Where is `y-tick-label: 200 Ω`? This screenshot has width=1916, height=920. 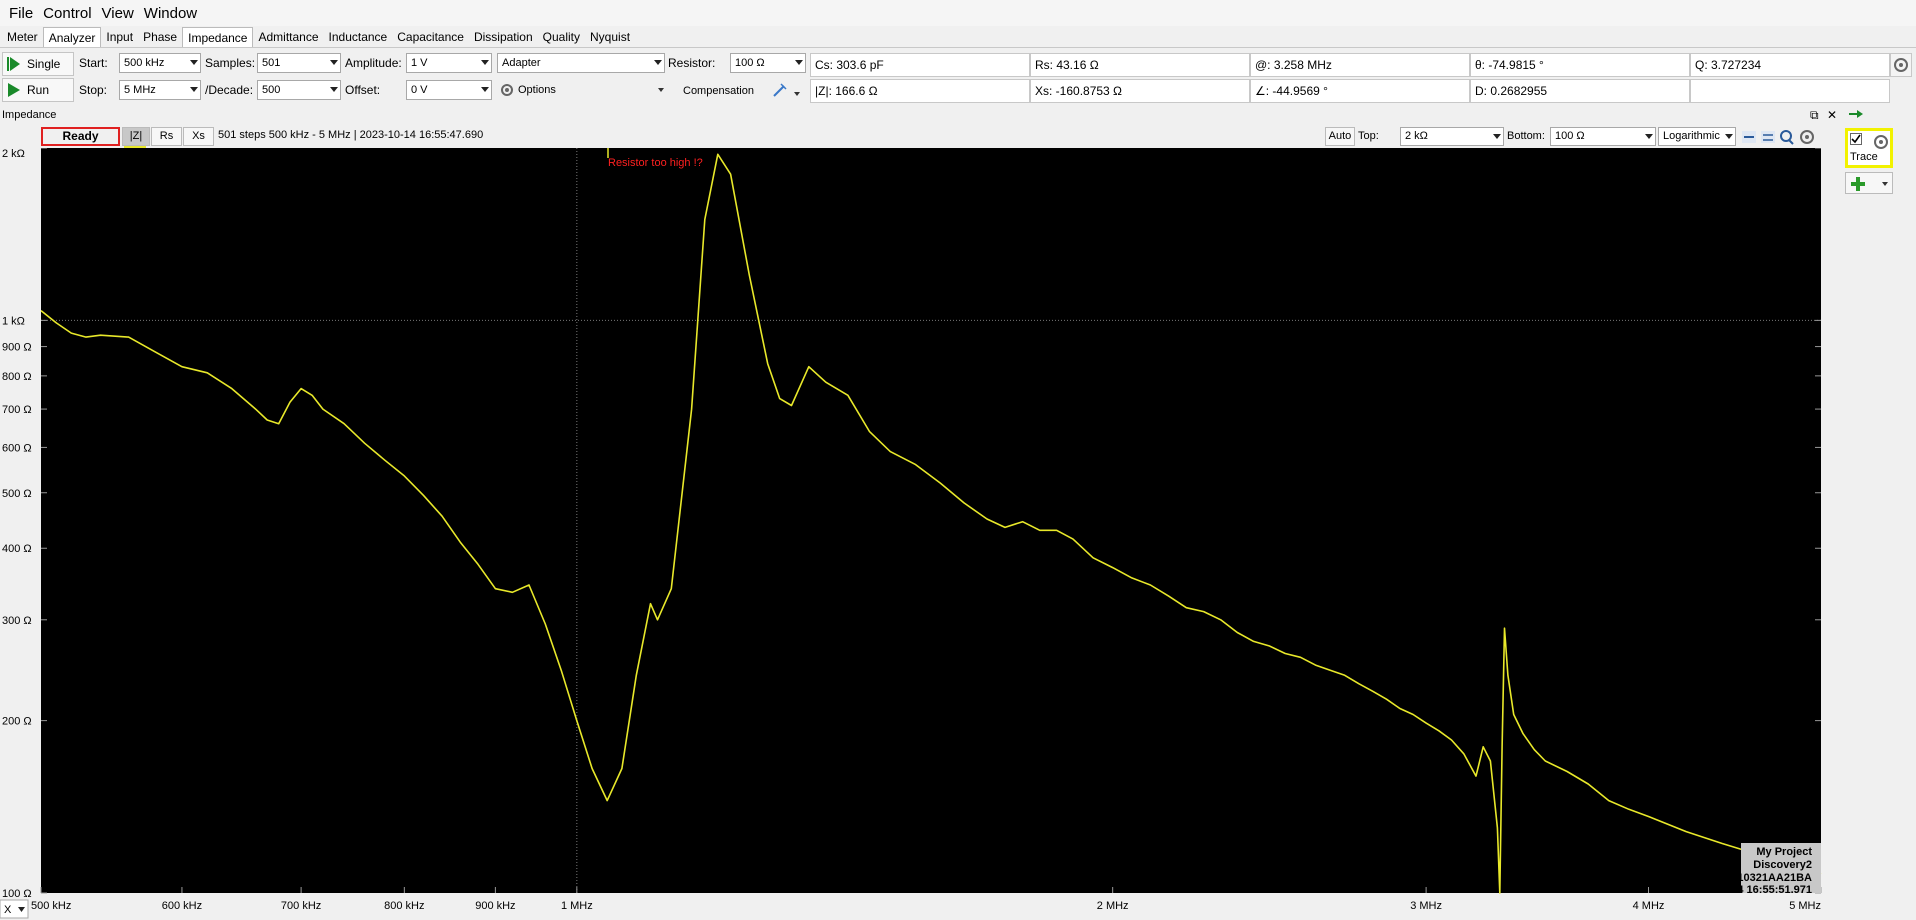
y-tick-label: 200 Ω is located at coordinates (17, 722).